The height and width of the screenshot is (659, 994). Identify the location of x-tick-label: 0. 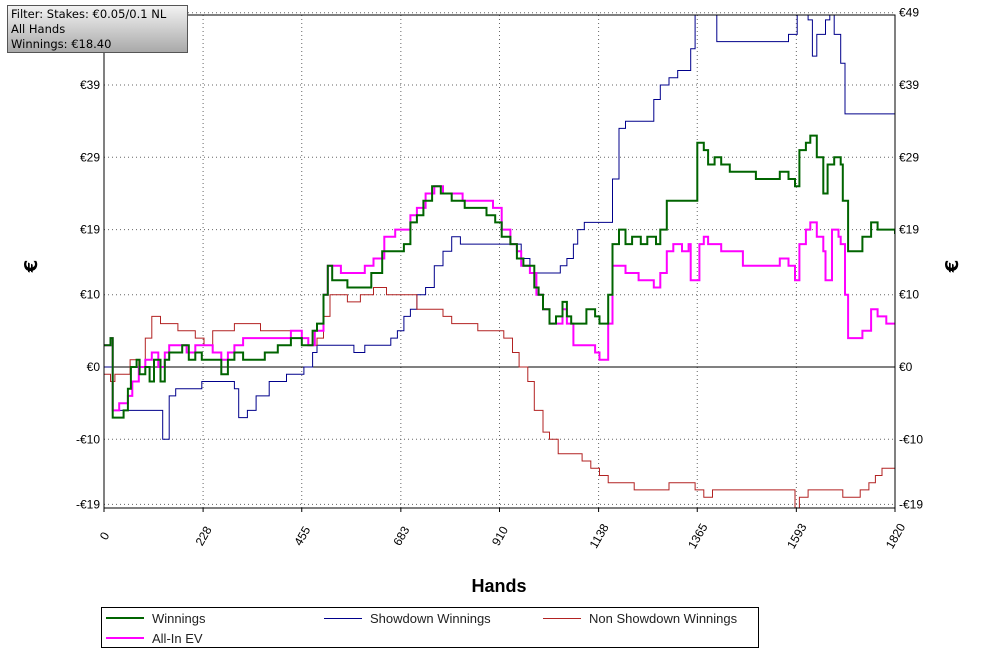
(105, 535).